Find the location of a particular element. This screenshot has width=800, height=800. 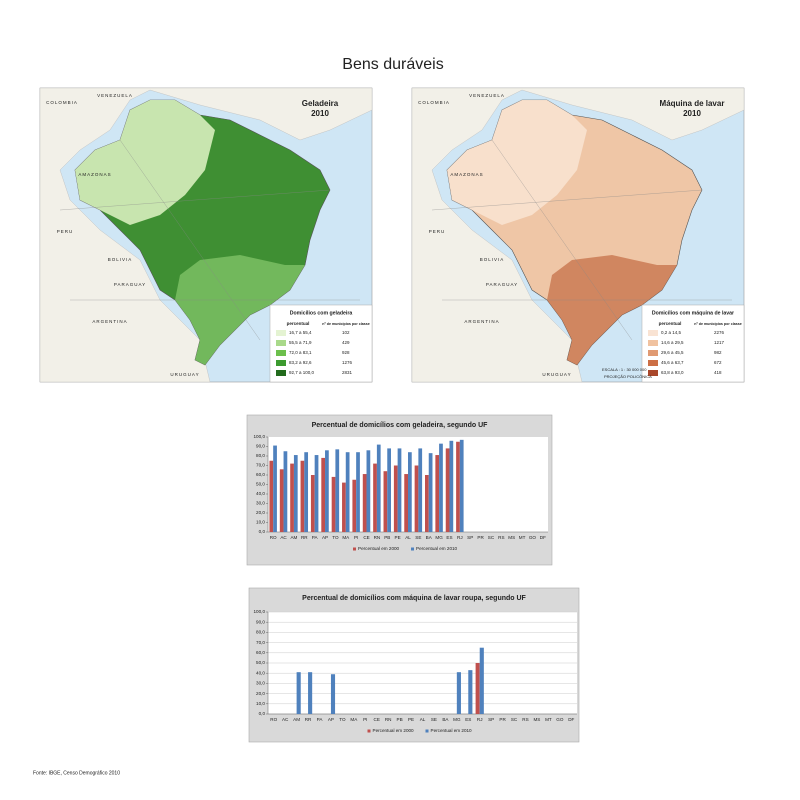

map-label: ARGENTINA is located at coordinates (109, 321).